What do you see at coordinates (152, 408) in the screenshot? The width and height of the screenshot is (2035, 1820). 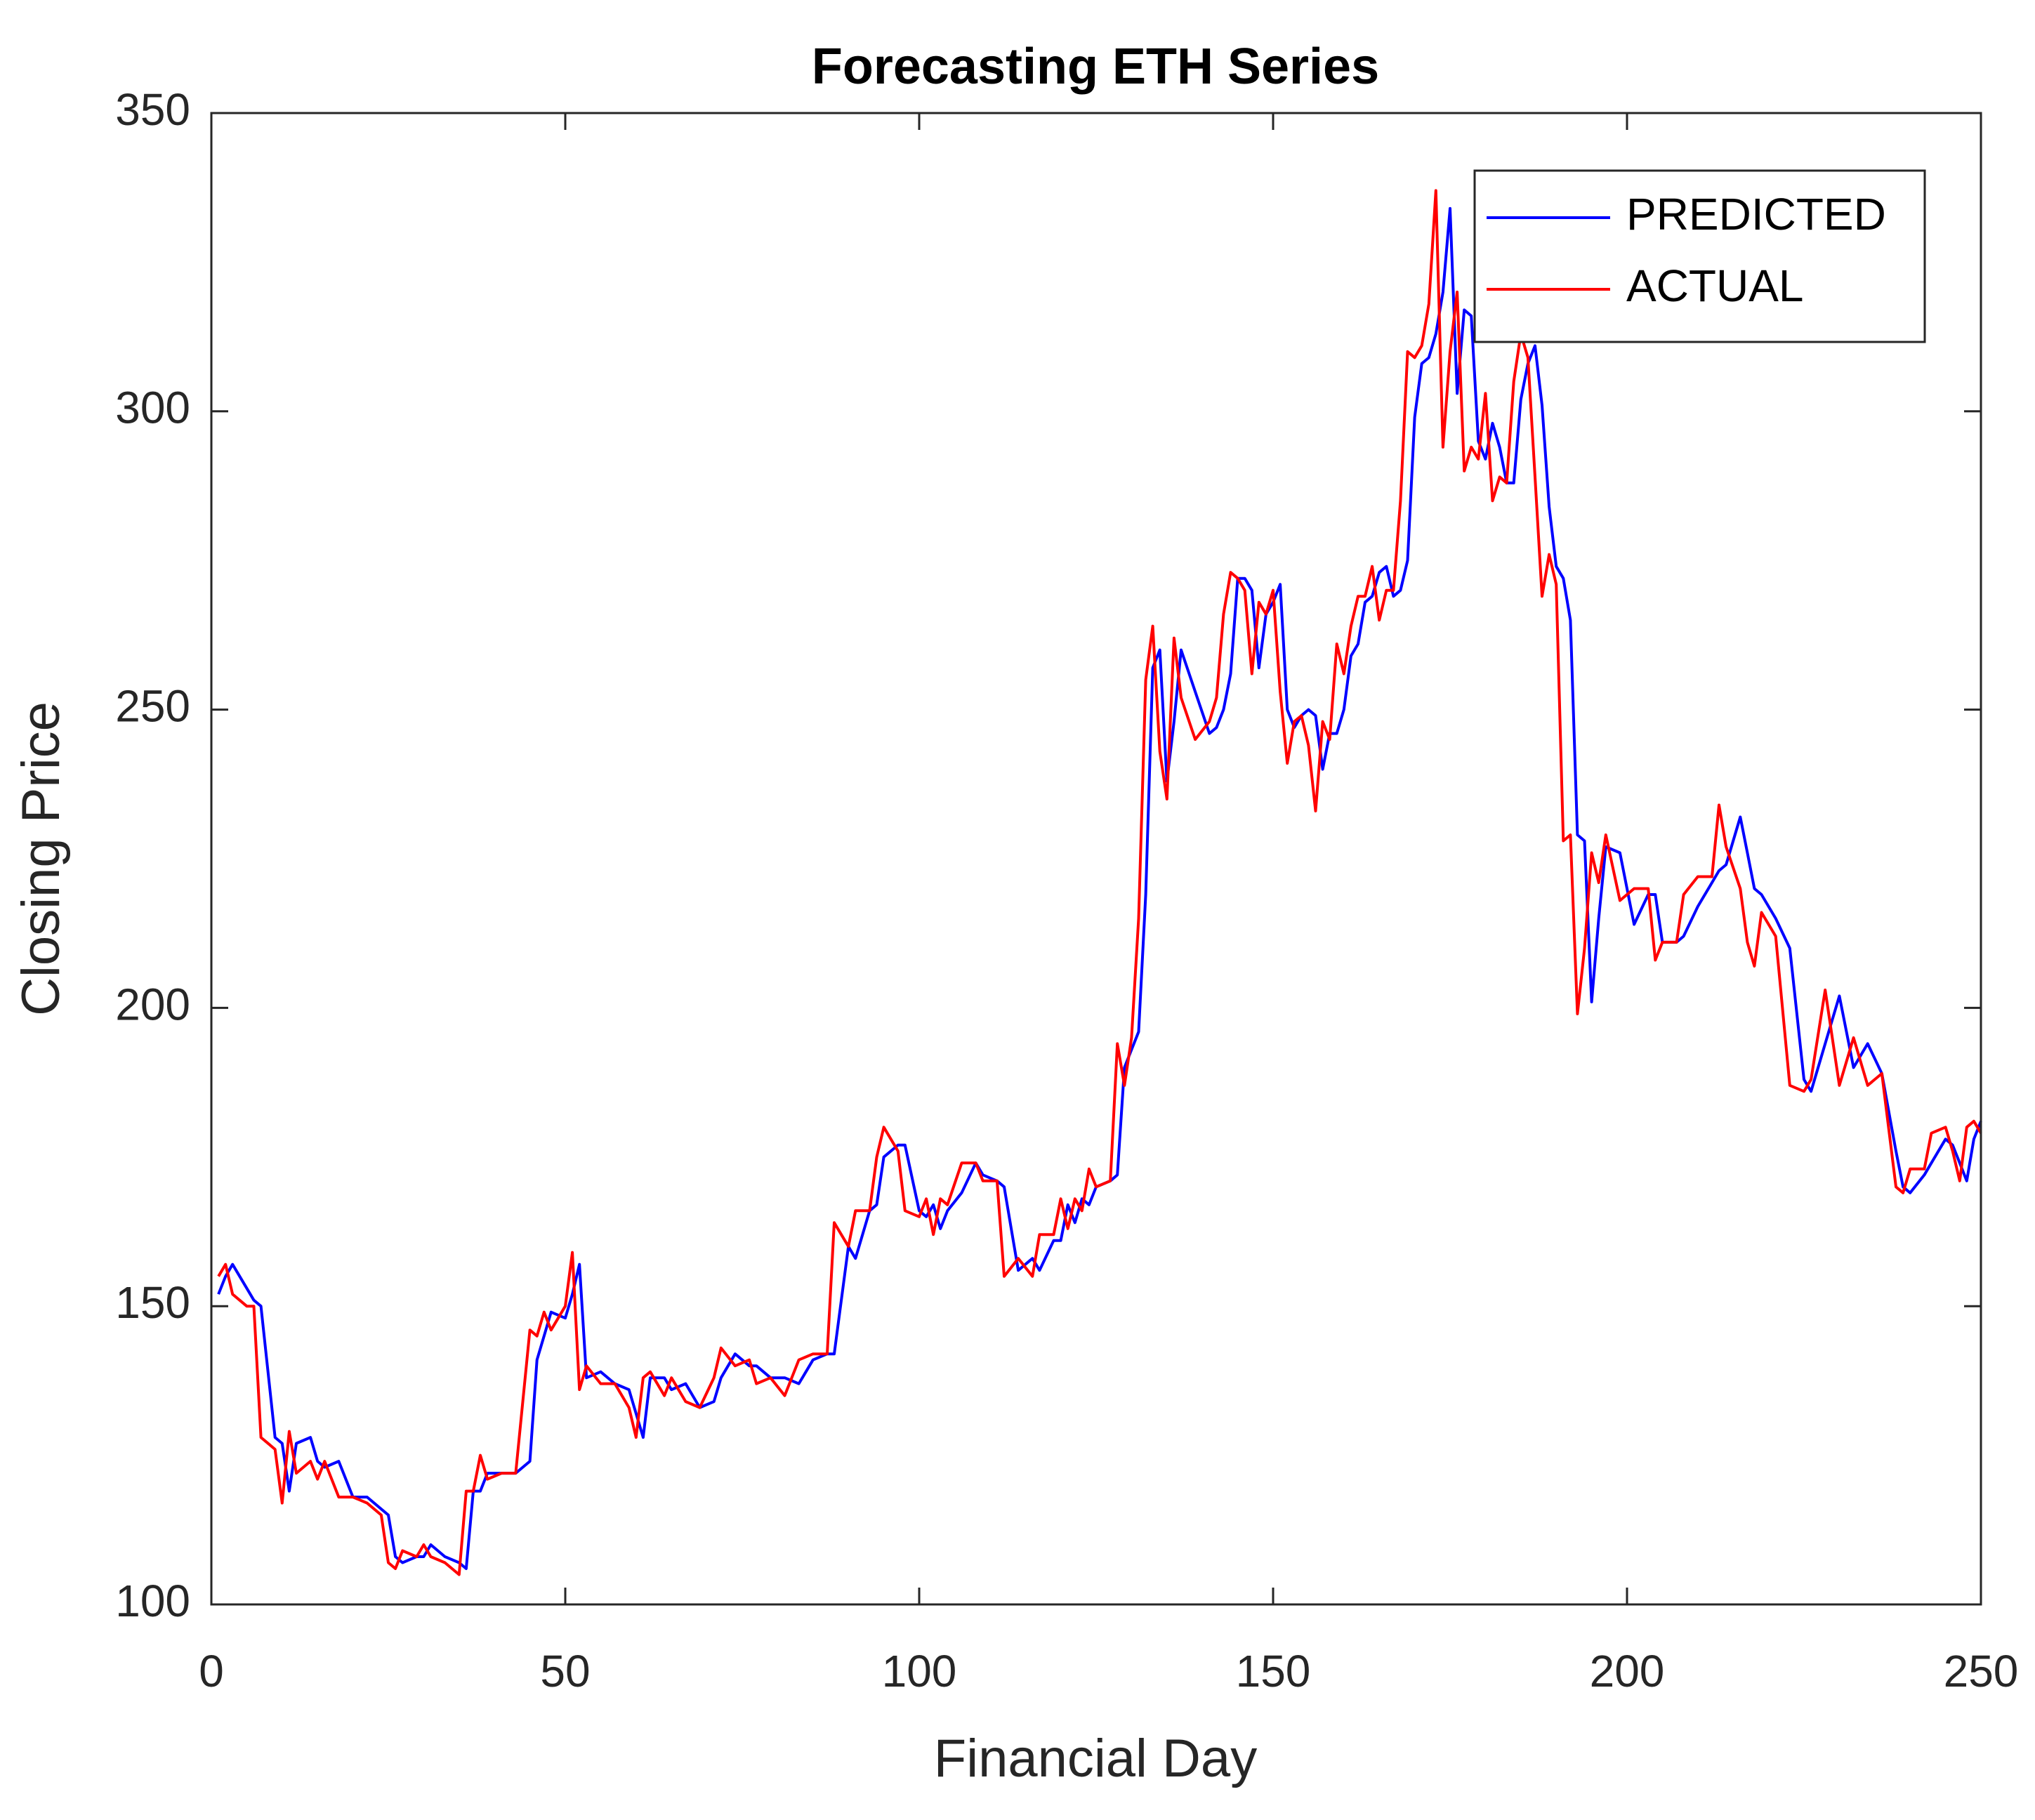 I see `y-tick-label: 300` at bounding box center [152, 408].